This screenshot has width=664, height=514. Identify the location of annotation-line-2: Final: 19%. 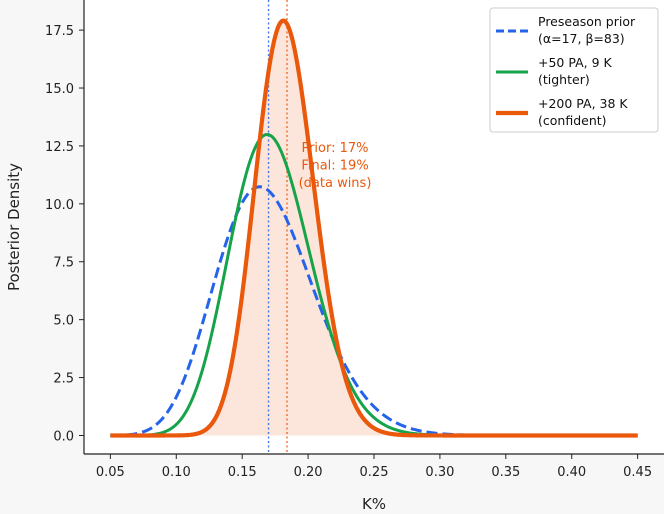
(334, 166).